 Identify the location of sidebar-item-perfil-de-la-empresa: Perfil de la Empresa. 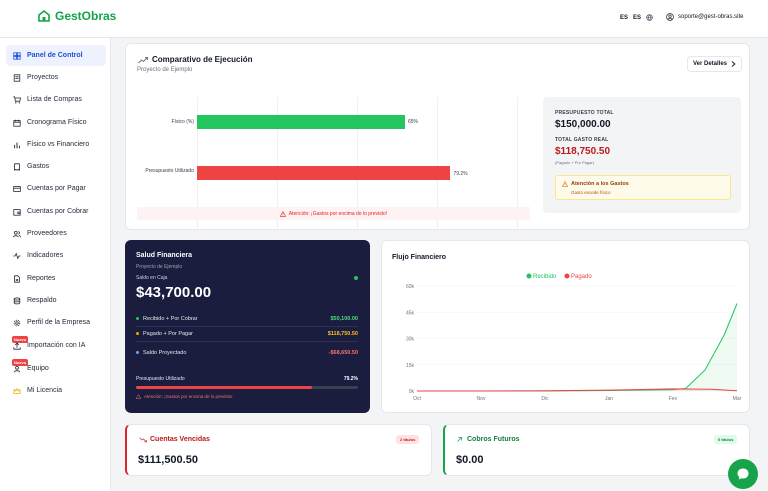
(56, 322).